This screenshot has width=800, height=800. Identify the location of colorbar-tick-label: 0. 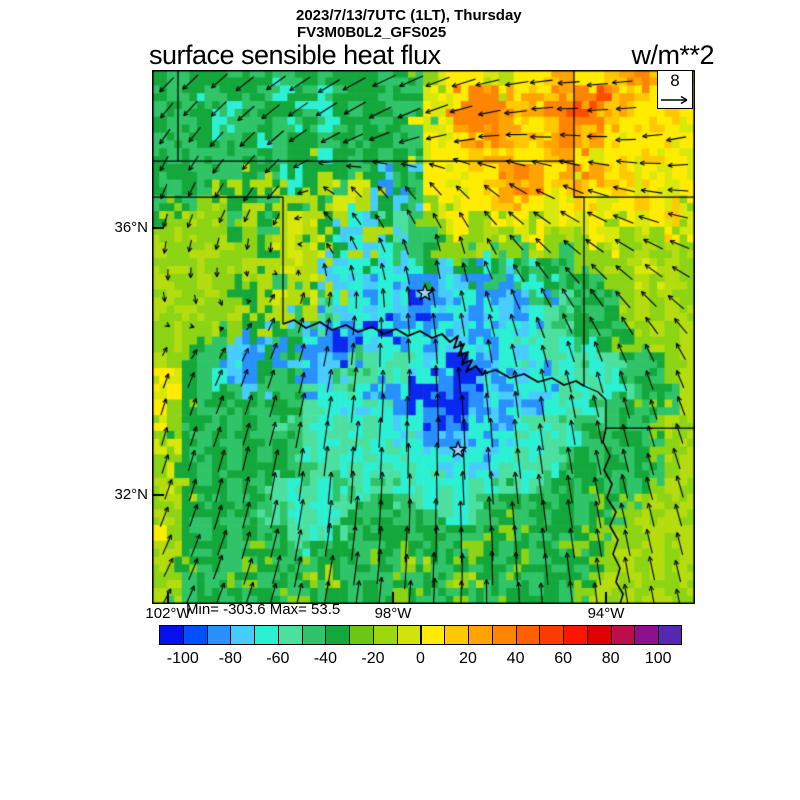
(420, 658).